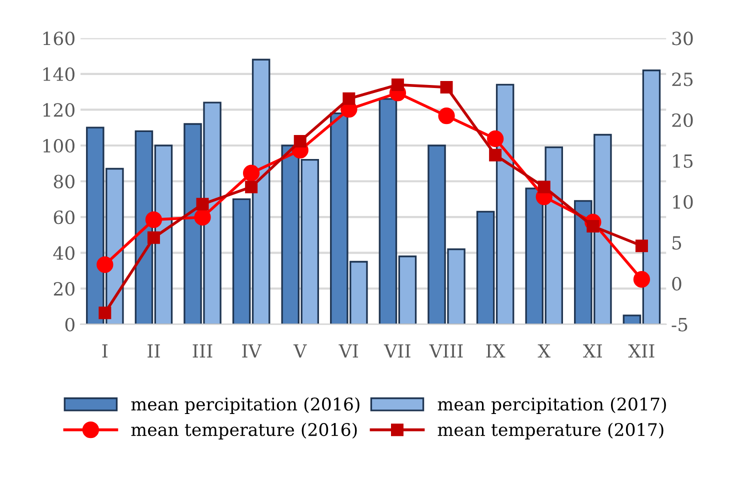  I want to click on y2-tick-label: 20, so click(682, 120).